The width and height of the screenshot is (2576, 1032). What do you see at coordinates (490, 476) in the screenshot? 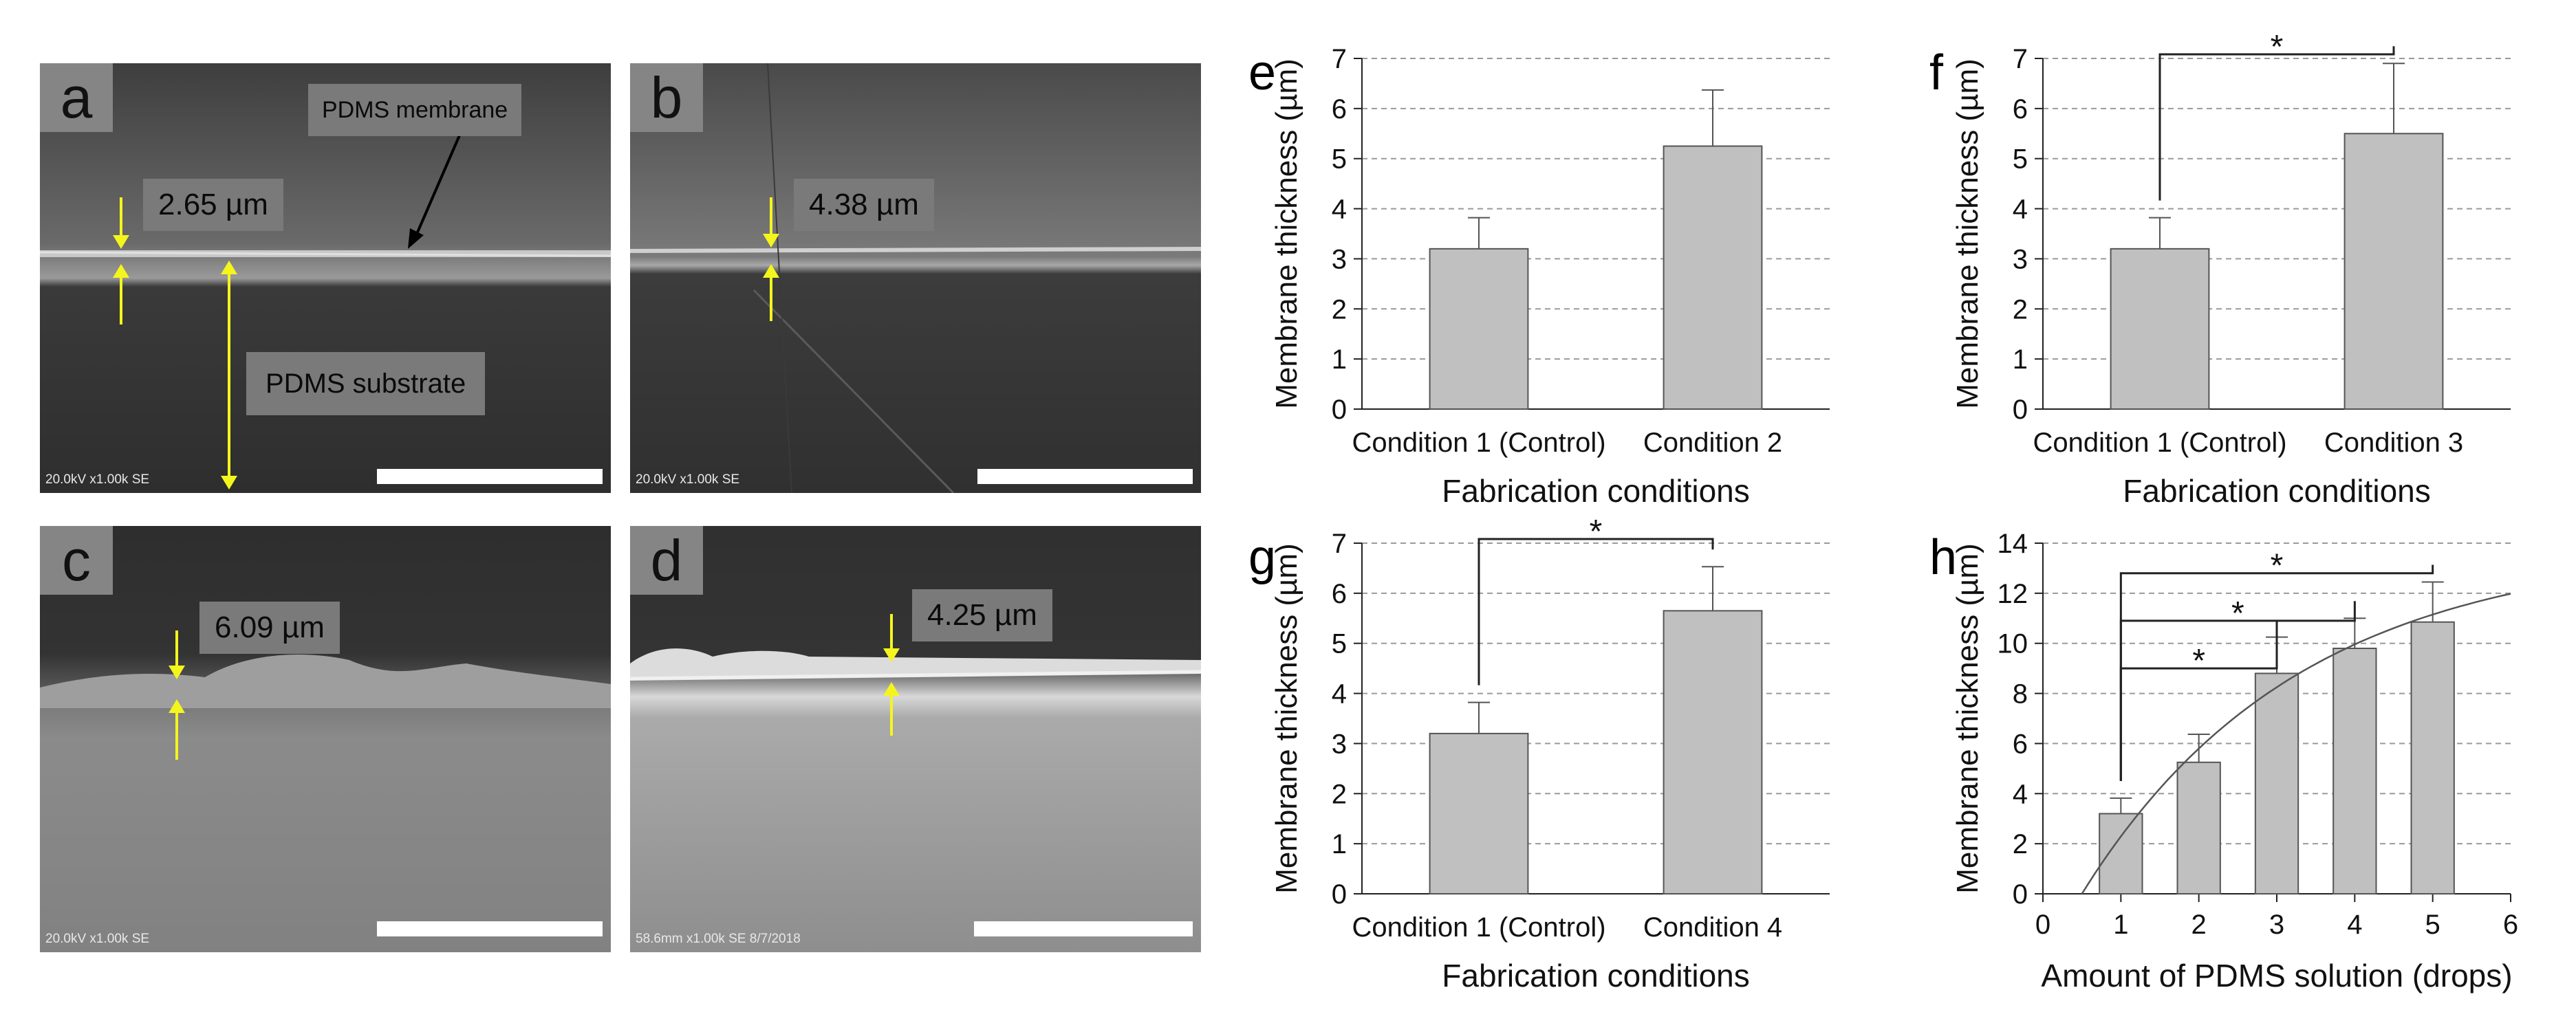
I see `scale-bar-a` at bounding box center [490, 476].